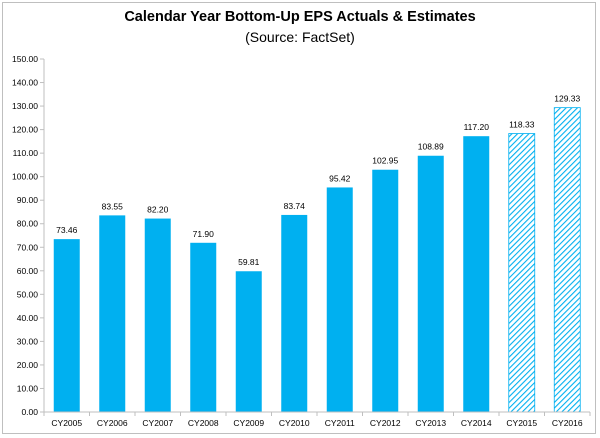 This screenshot has width=600, height=438. I want to click on x-tick-label: CY2013, so click(430, 423).